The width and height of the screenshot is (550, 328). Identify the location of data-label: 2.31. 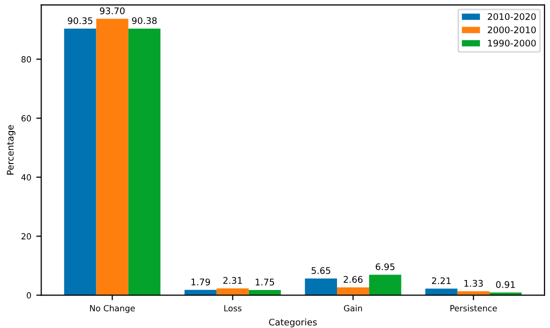
(232, 280).